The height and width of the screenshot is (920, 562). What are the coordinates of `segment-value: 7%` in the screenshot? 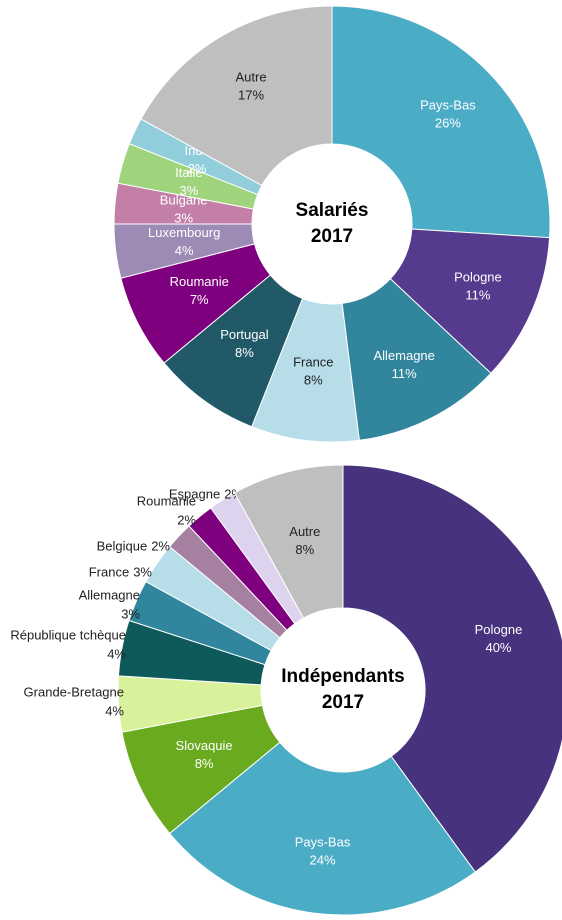 It's located at (199, 299).